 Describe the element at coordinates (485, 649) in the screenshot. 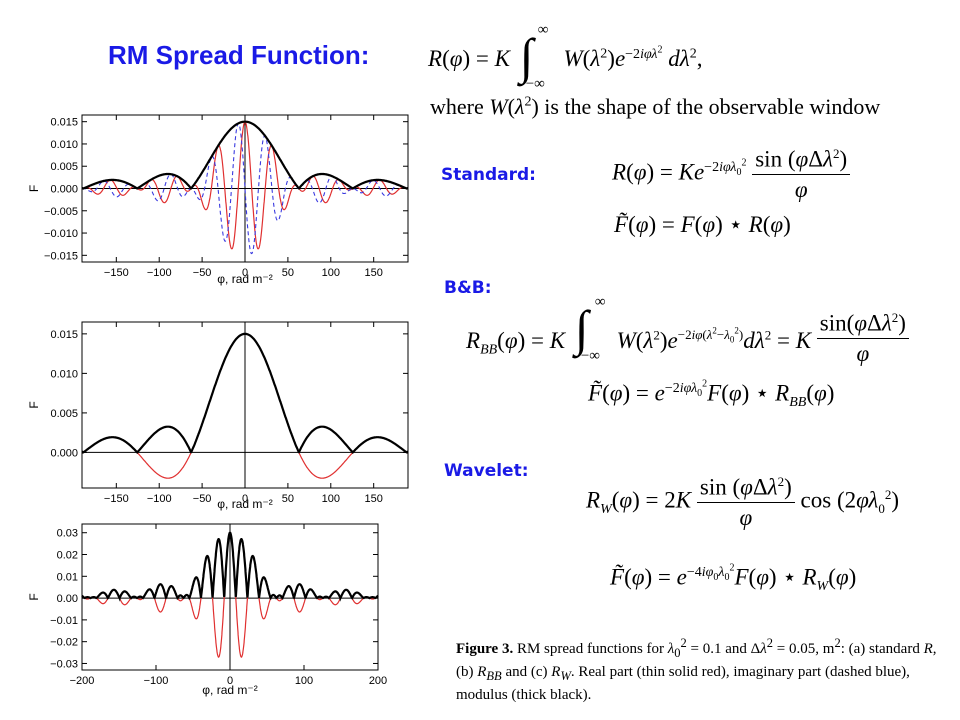

I see `caption-lead: Figure 3.` at that location.